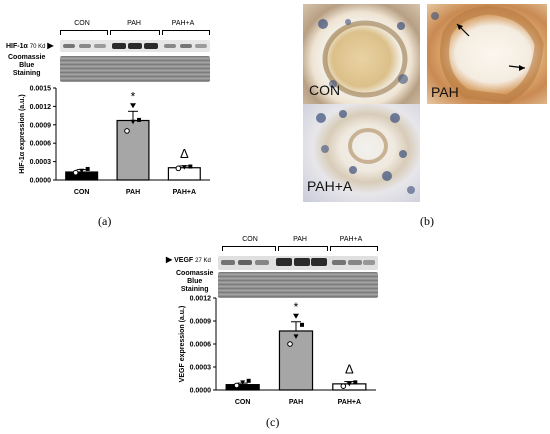  What do you see at coordinates (487, 54) in the screenshot?
I see `micrograph-pah: PAH` at bounding box center [487, 54].